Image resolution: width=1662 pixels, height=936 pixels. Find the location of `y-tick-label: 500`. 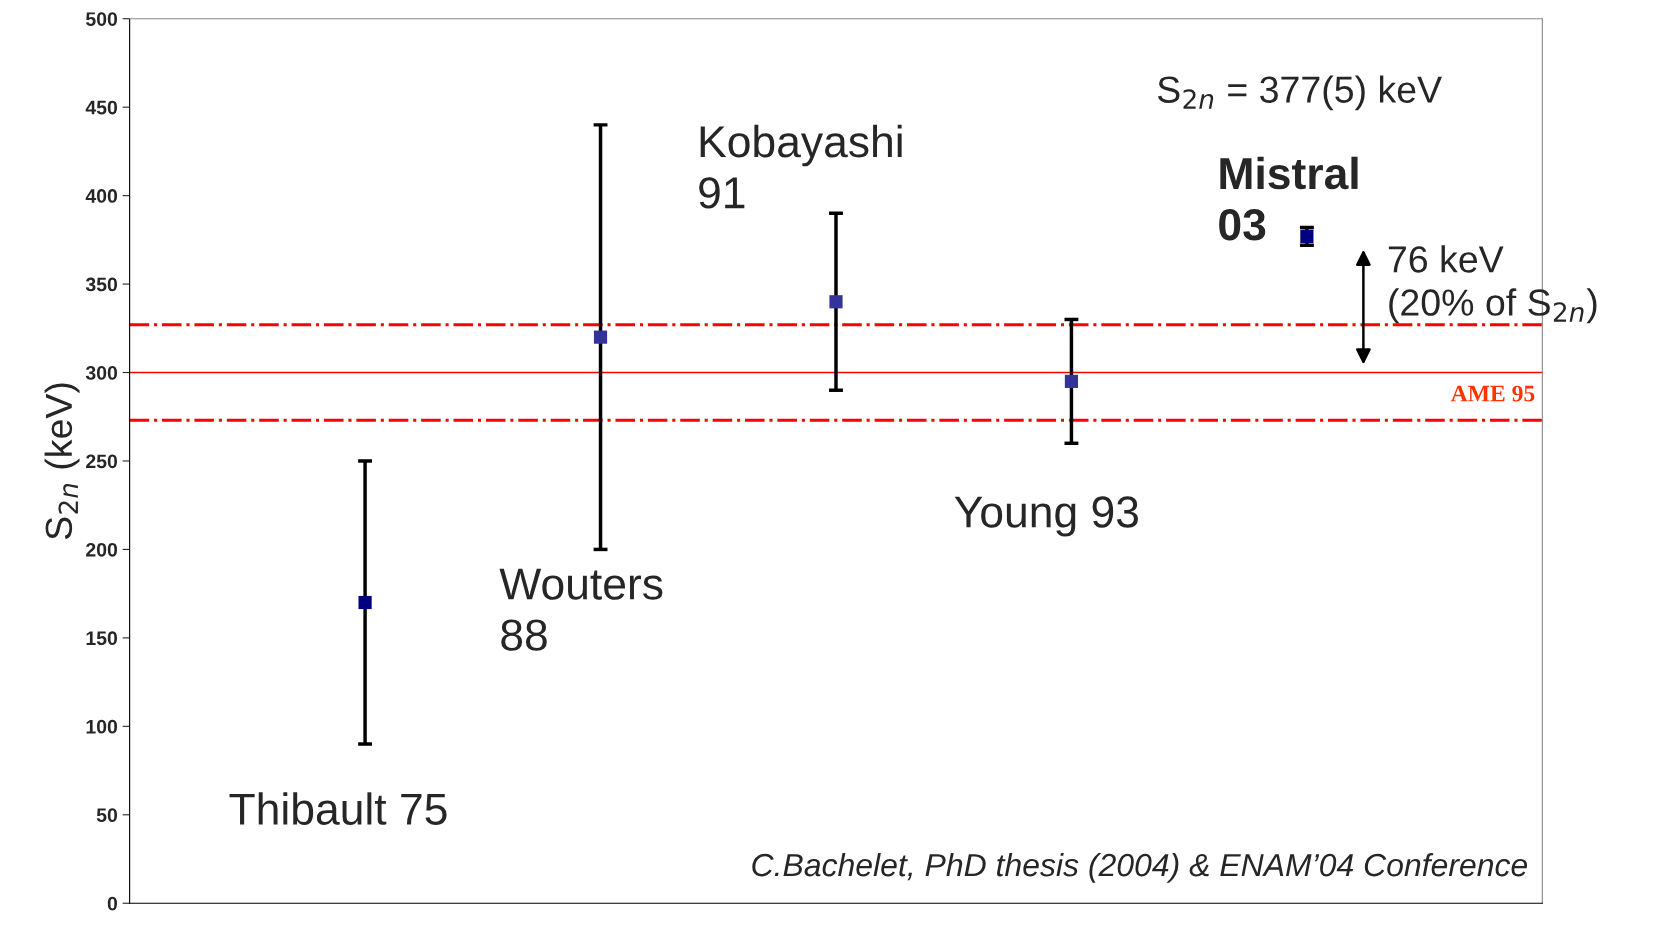

y-tick-label: 500 is located at coordinates (101, 19).